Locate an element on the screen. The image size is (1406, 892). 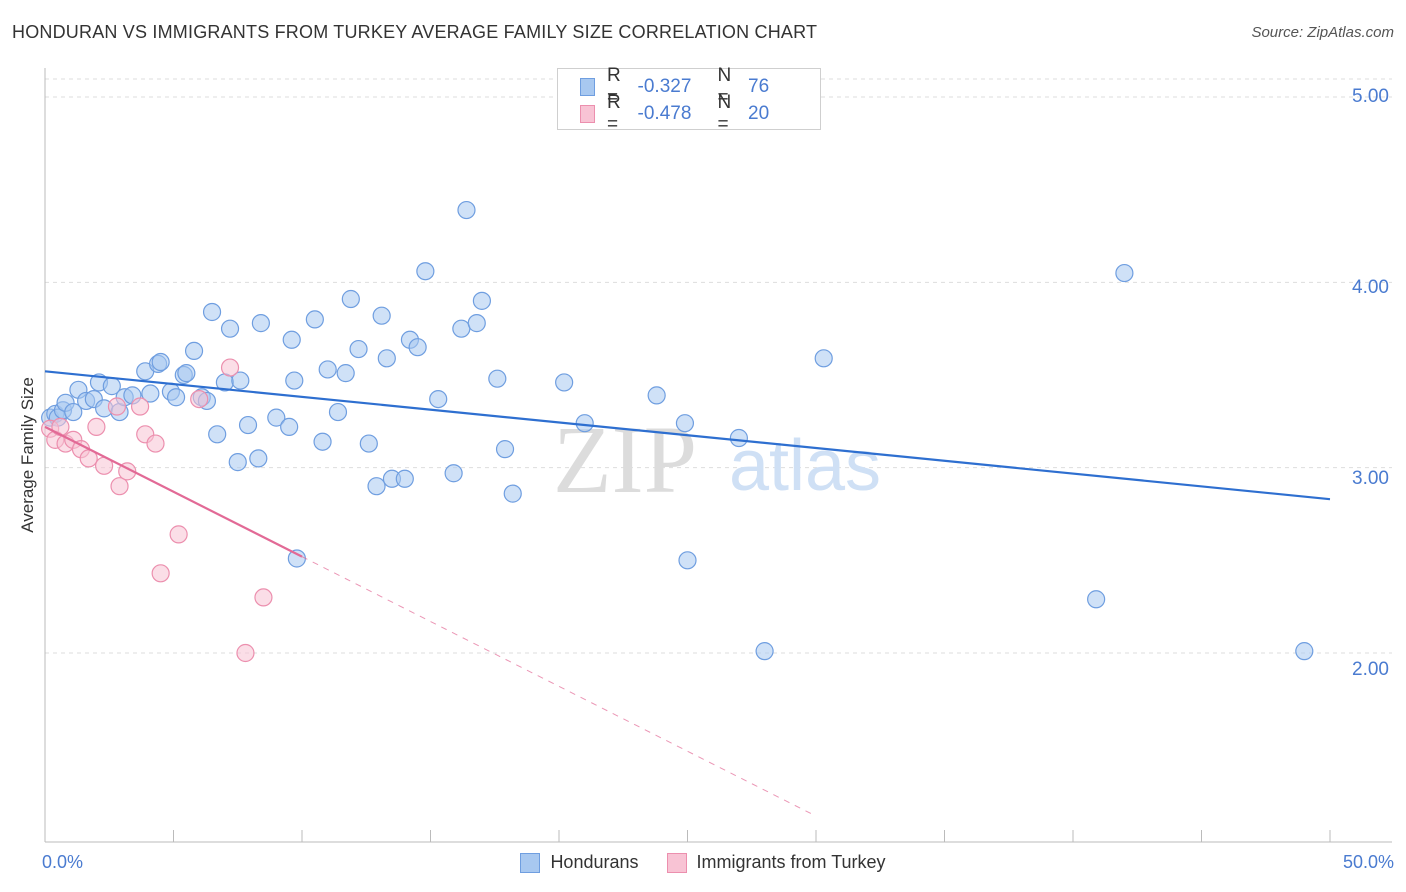
legend-label: Immigrants from Turkey is located at coordinates (791, 862).